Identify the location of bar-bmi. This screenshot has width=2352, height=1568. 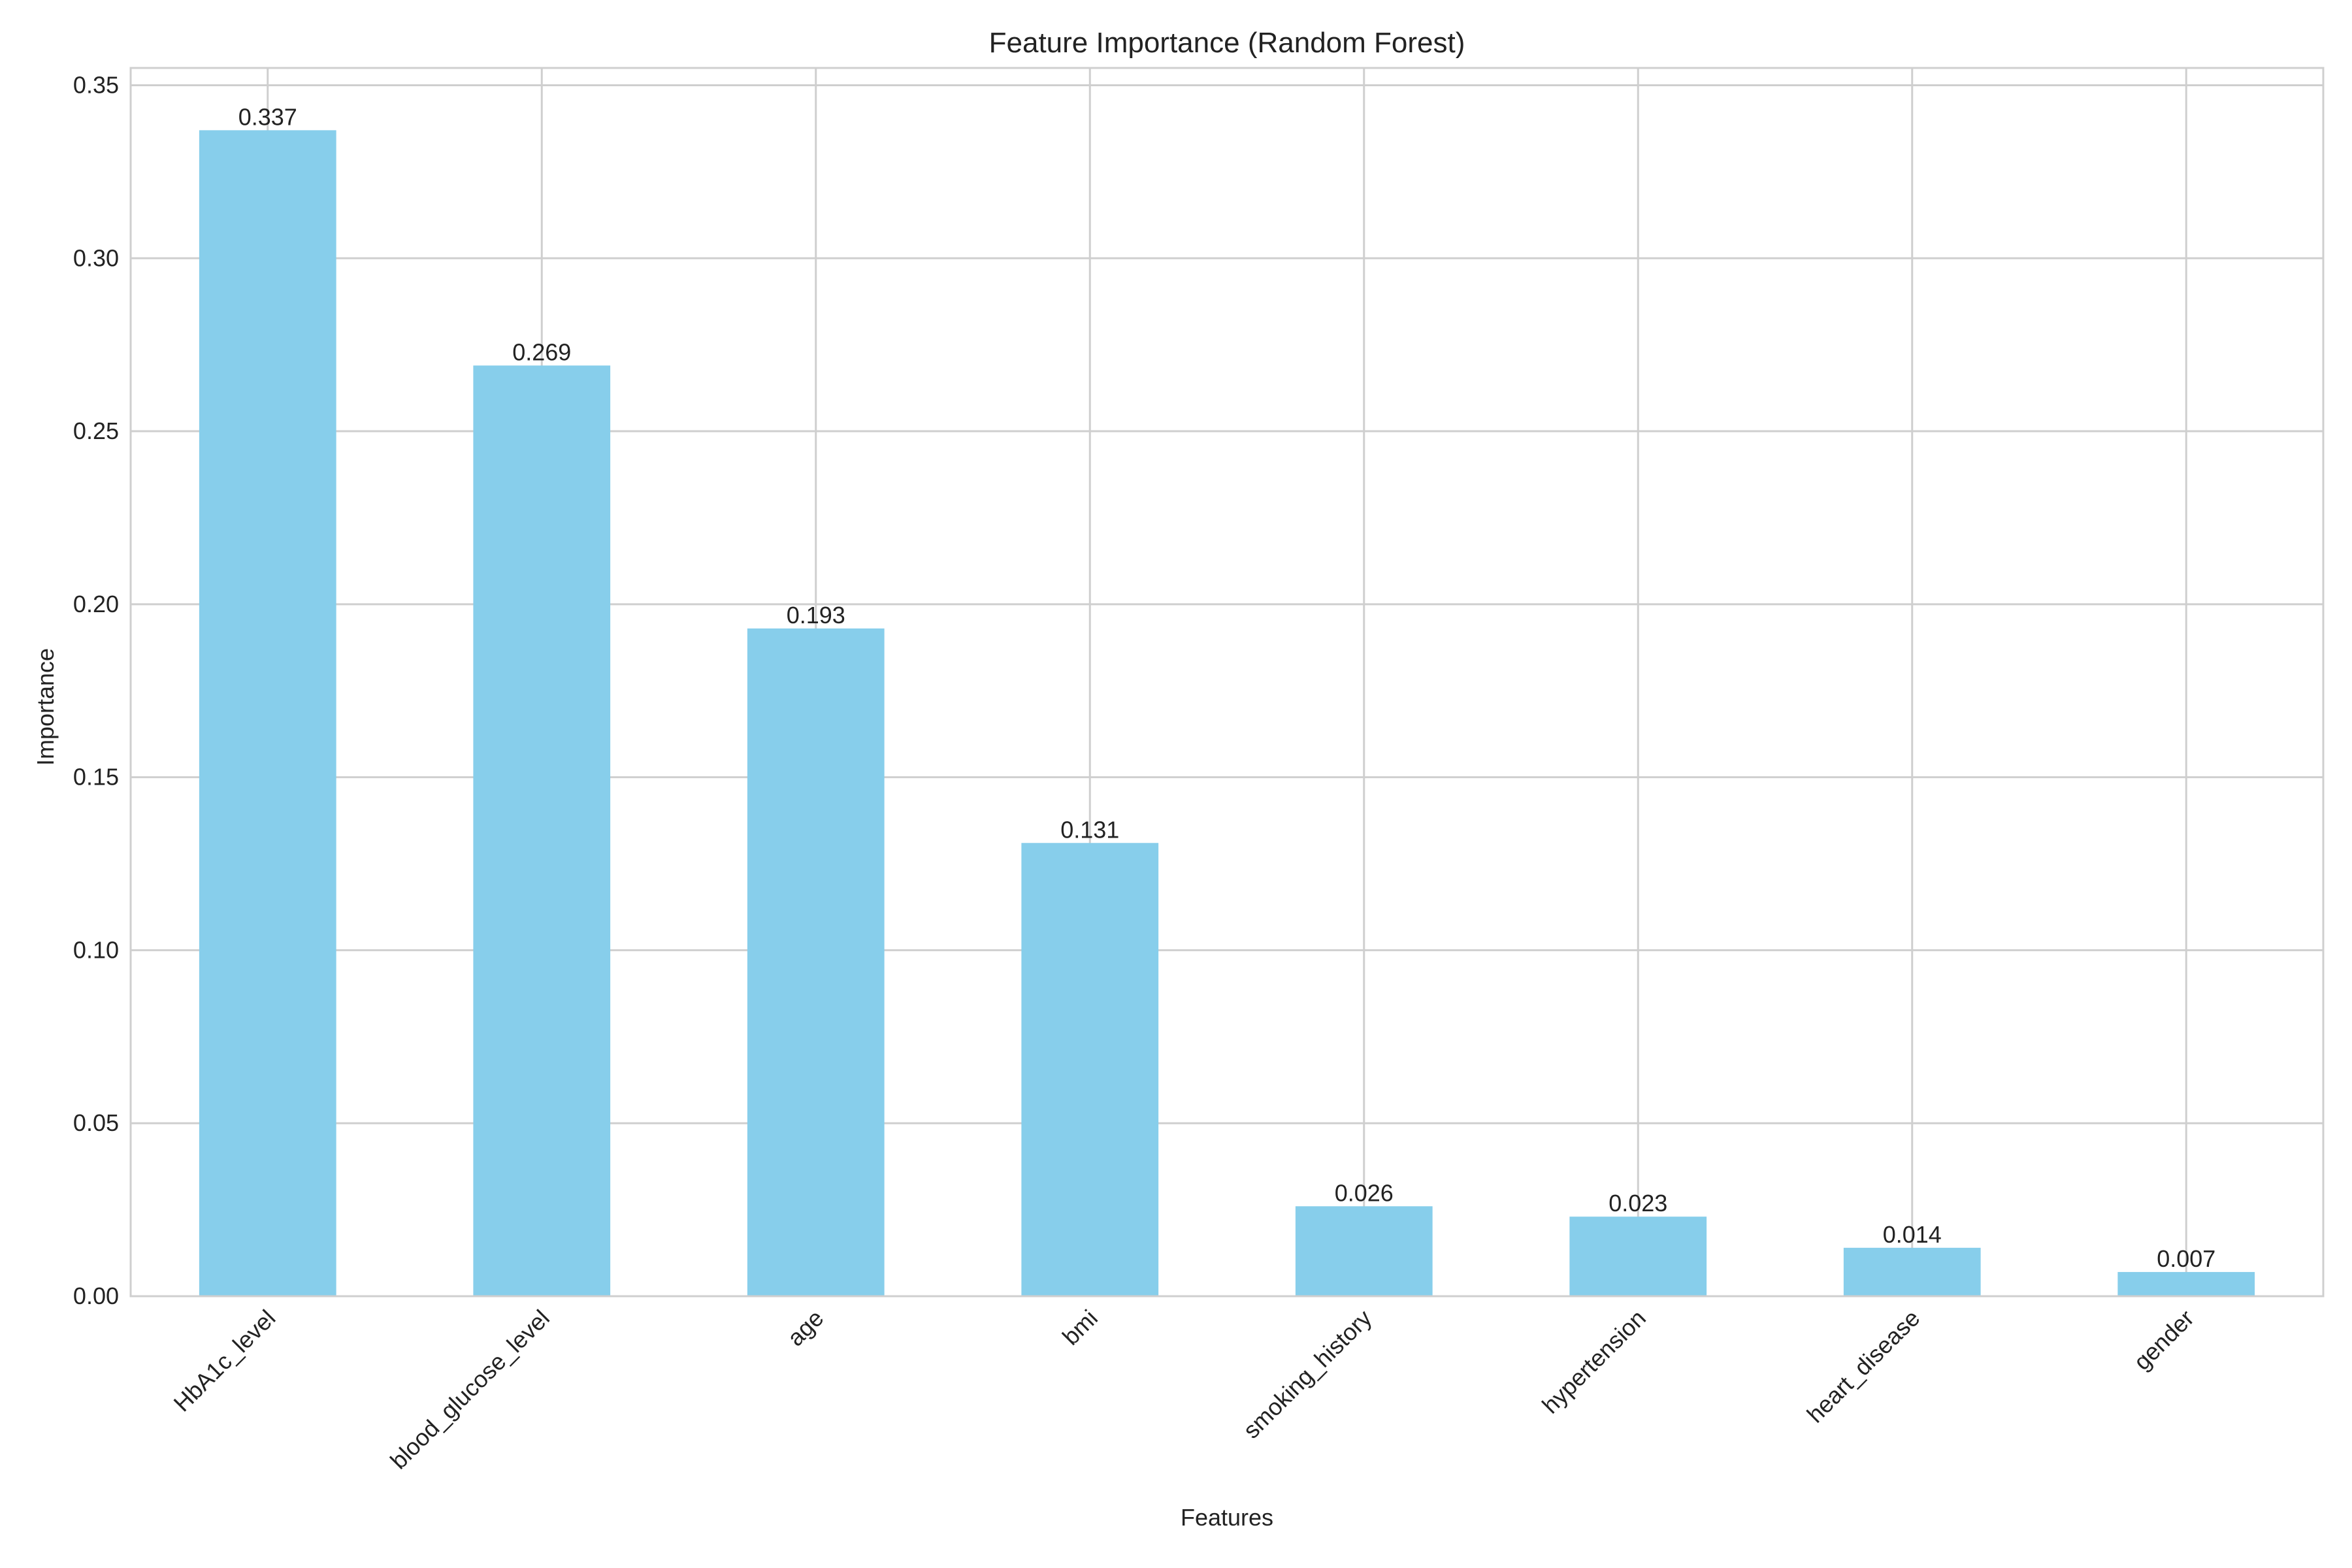
(1090, 1069).